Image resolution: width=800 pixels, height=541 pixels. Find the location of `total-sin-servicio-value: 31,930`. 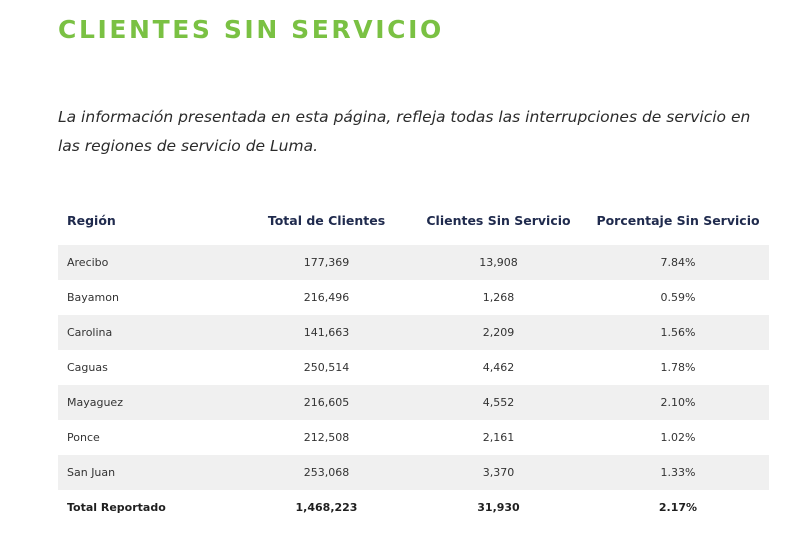

total-sin-servicio-value: 31,930 is located at coordinates (498, 507).